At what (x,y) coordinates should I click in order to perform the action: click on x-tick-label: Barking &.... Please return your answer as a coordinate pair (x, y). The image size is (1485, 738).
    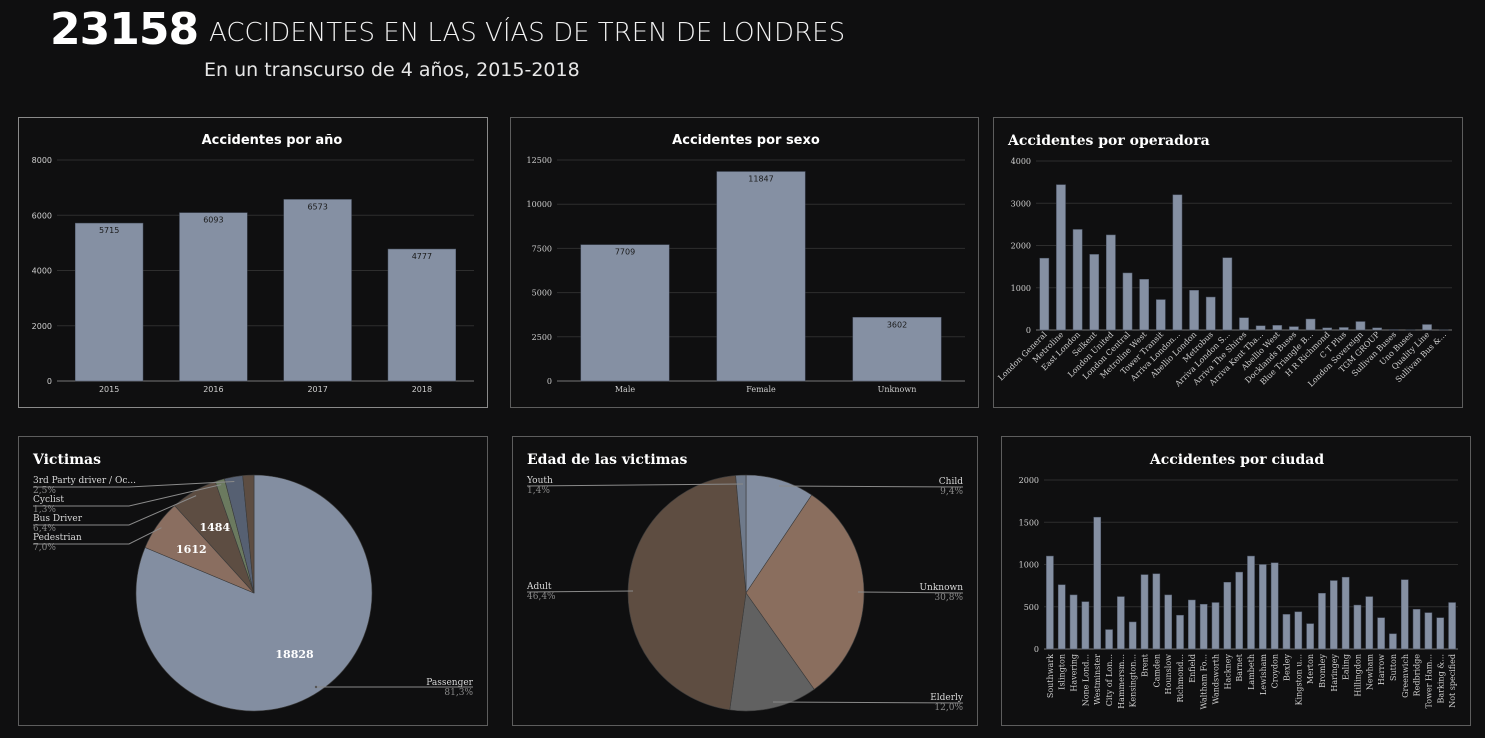
    Looking at the image, I should click on (1440, 678).